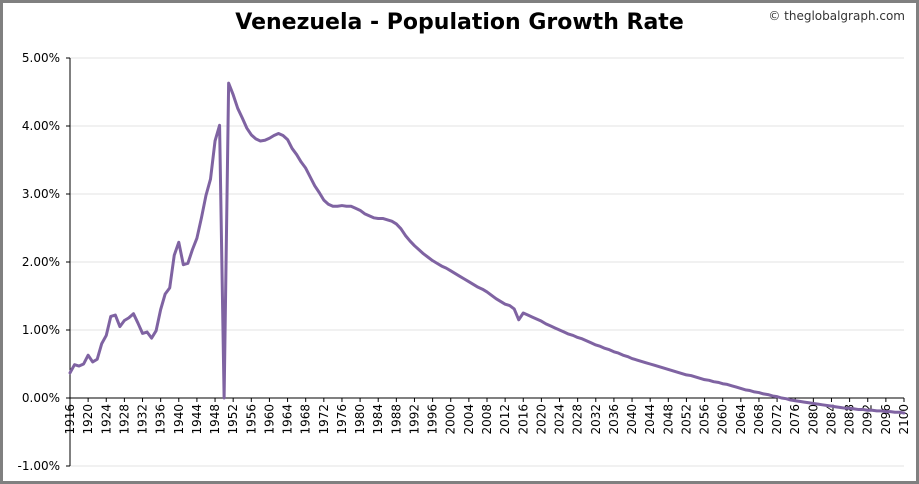  I want to click on x-tick-label: 1924, so click(106, 419).